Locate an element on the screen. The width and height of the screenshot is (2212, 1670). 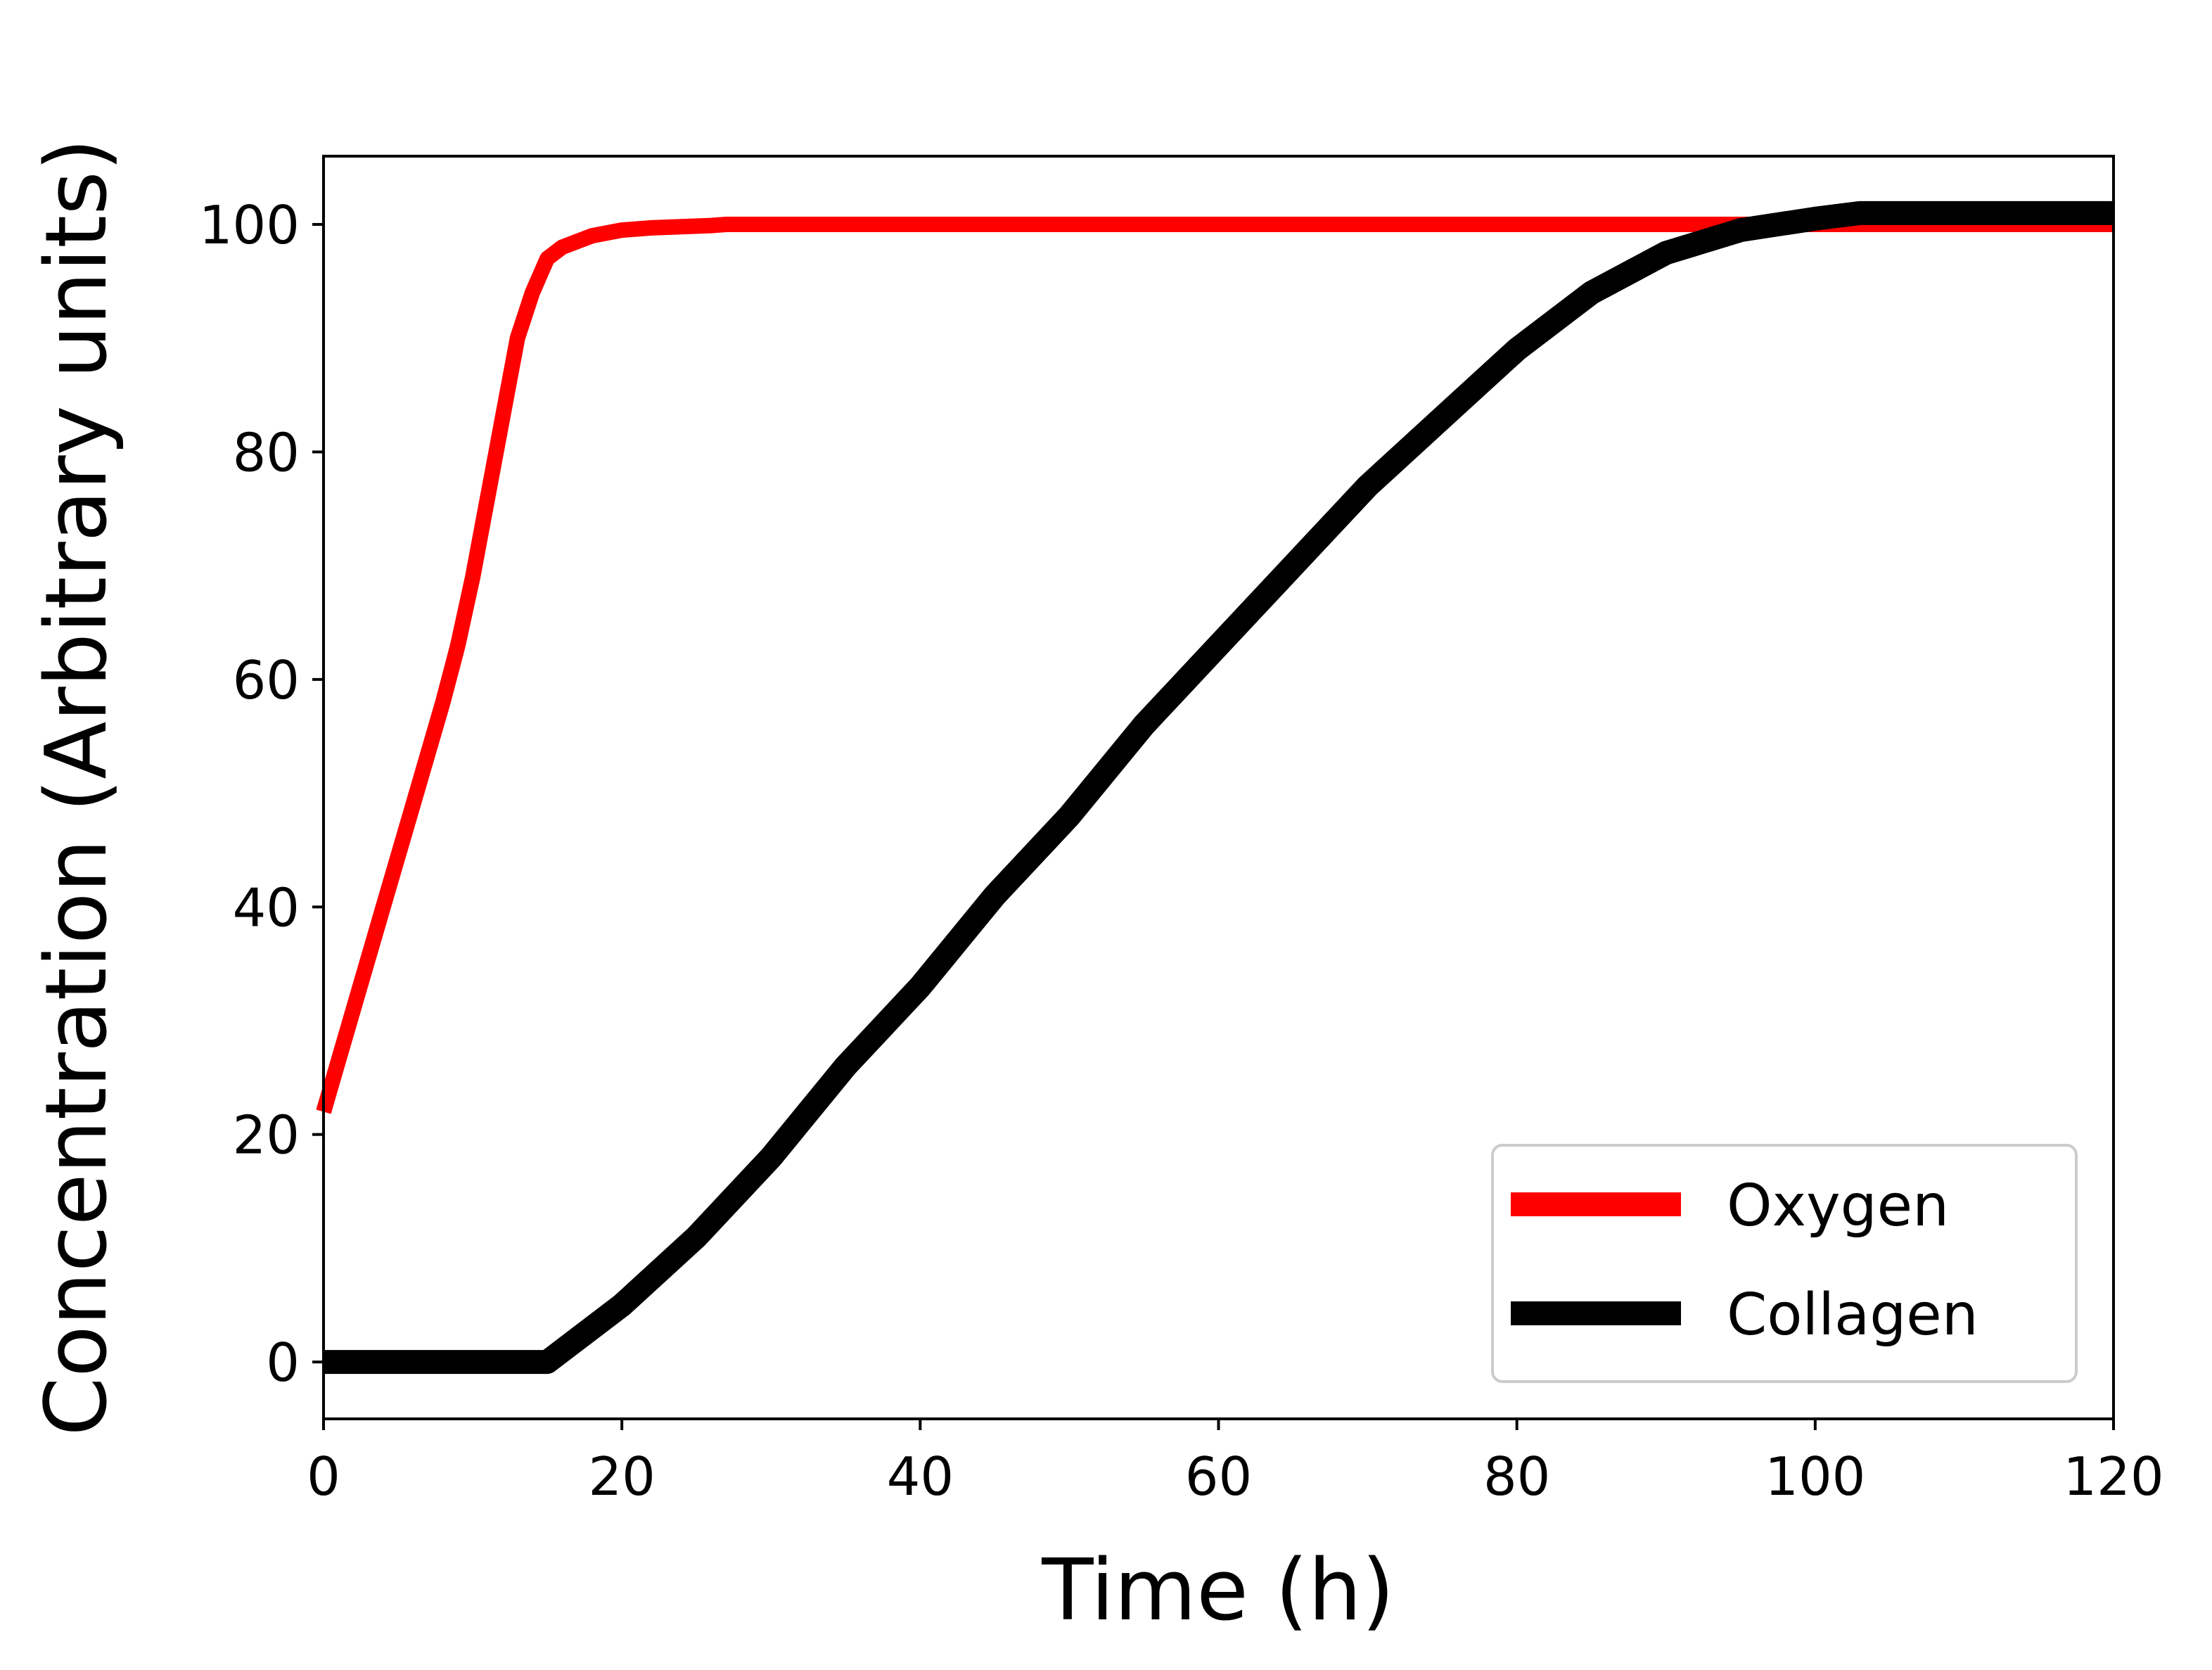
legend-label-collagen: Collagen is located at coordinates (1852, 1315).